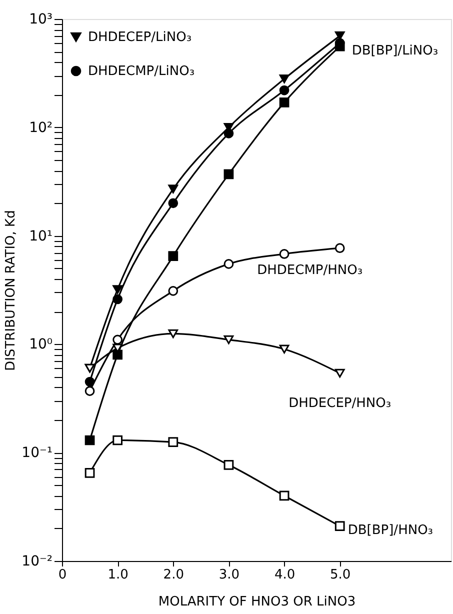 This screenshot has width=453, height=614. I want to click on series-label: DB[BP]/HNO₃, so click(391, 530).